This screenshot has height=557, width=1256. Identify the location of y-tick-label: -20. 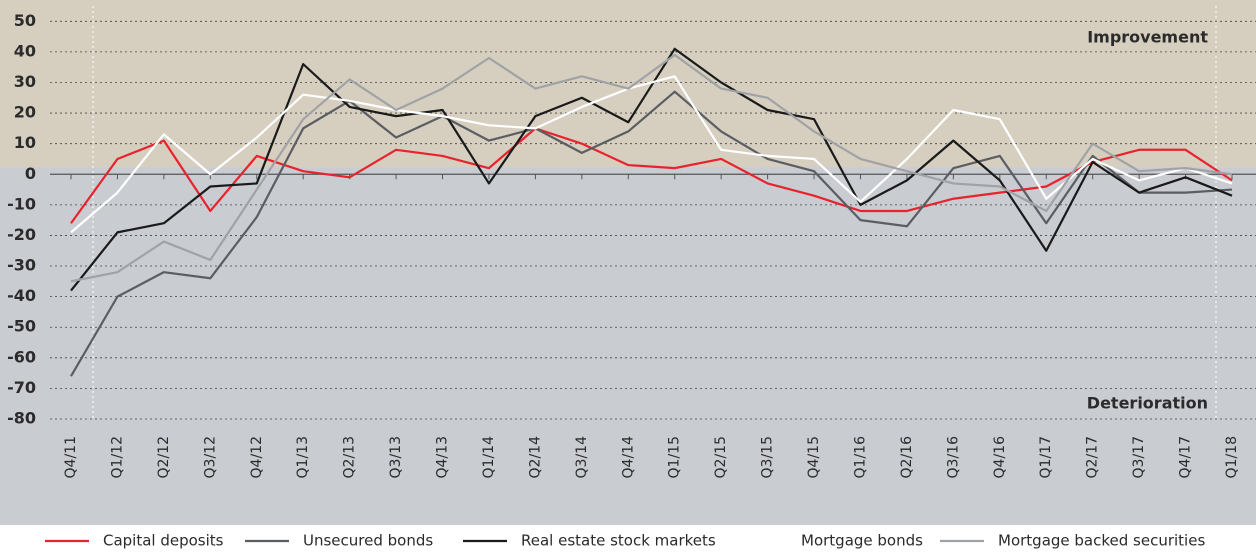
(21, 234).